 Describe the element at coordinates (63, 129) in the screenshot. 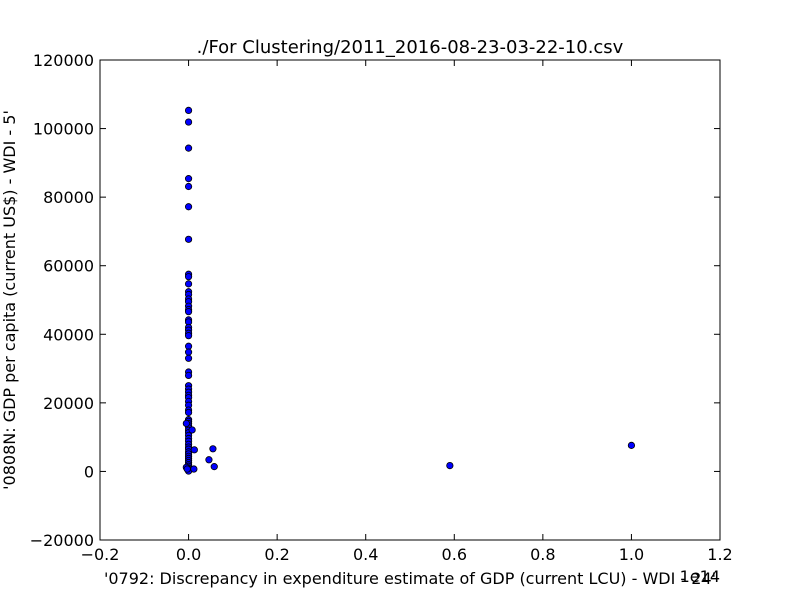

I see `y-tick-label: 100000` at that location.